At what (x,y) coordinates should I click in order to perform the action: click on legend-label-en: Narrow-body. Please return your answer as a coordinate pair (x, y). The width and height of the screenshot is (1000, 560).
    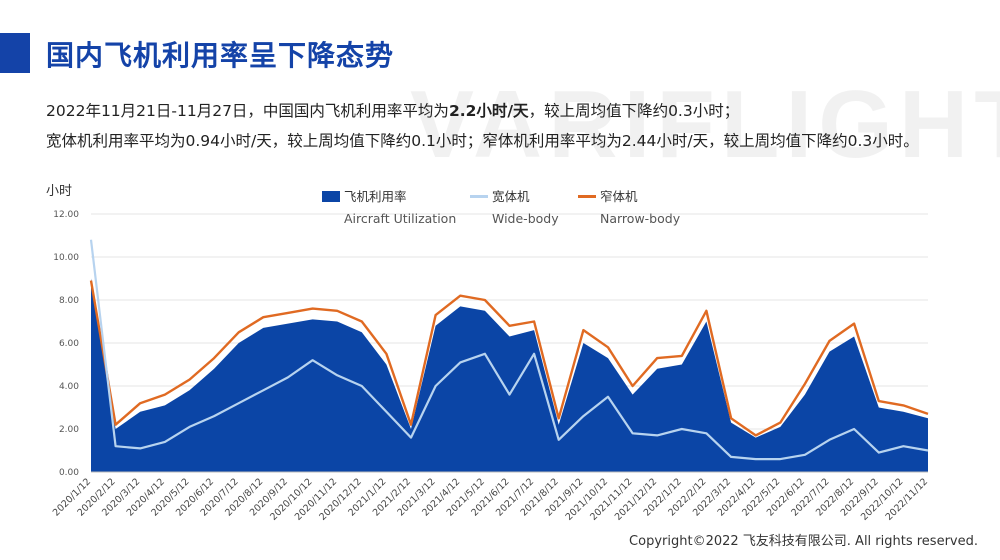
    Looking at the image, I should click on (640, 218).